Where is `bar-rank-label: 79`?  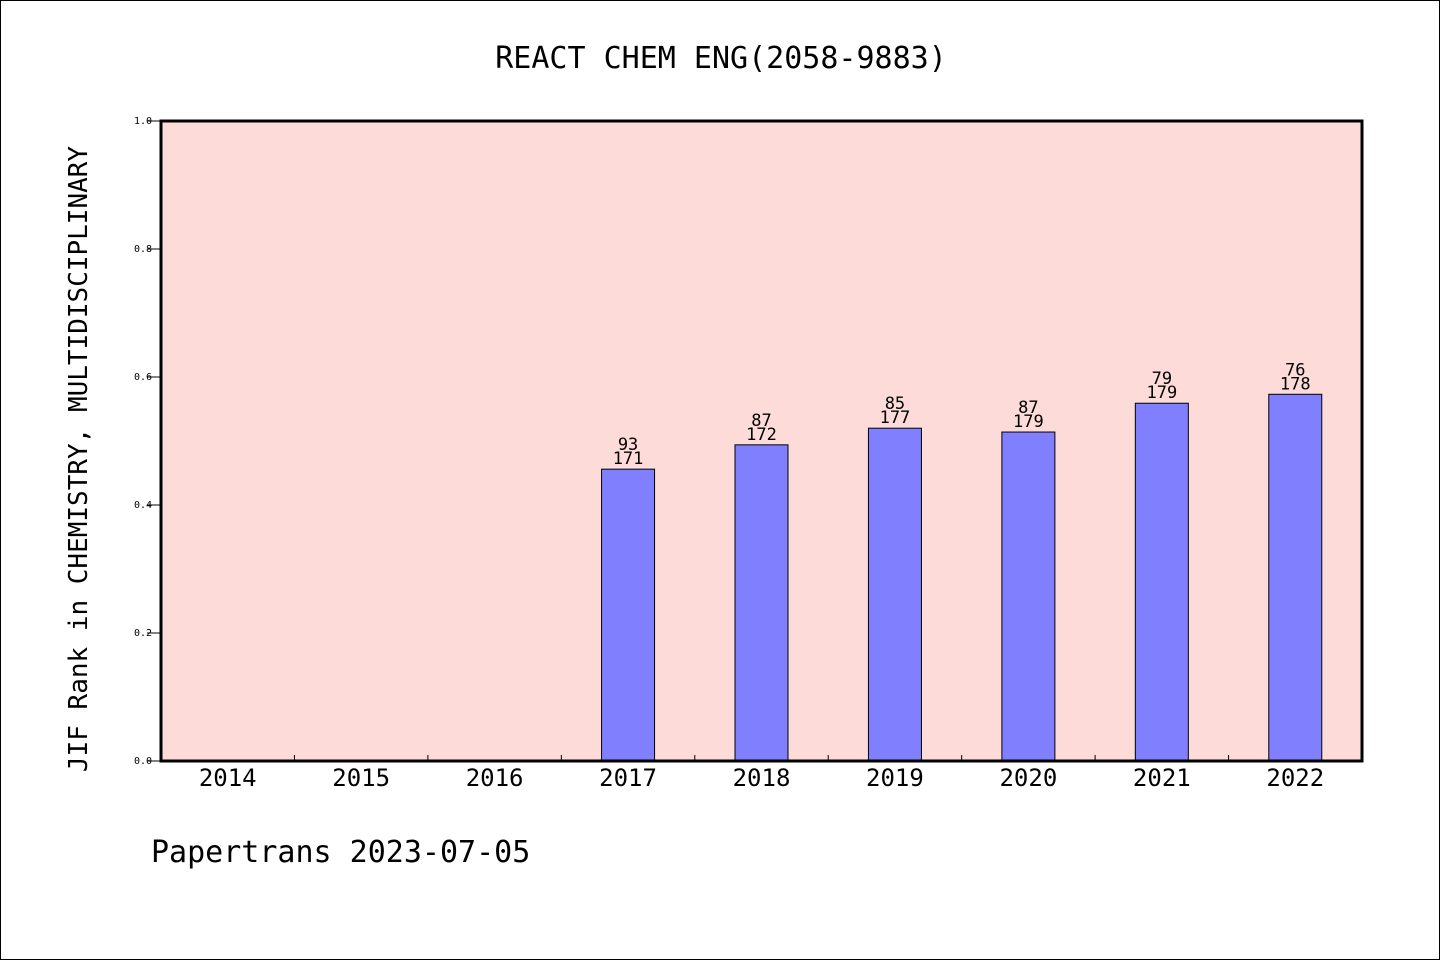 bar-rank-label: 79 is located at coordinates (1162, 379).